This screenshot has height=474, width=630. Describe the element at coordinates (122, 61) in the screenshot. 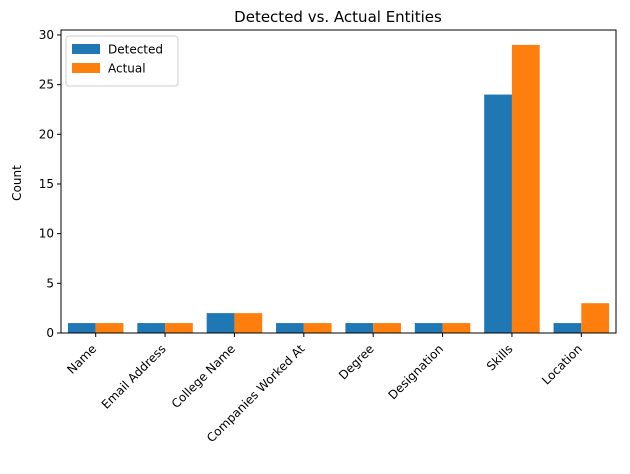

I see `legend: Detected Actual` at that location.